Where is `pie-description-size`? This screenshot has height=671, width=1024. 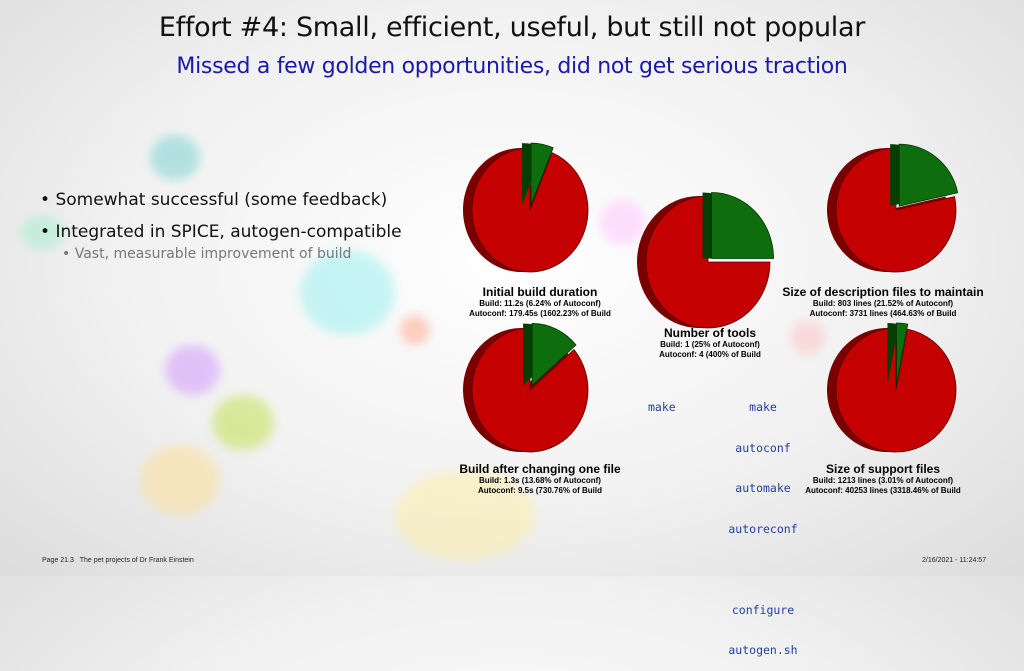
pie-description-size is located at coordinates (893, 208).